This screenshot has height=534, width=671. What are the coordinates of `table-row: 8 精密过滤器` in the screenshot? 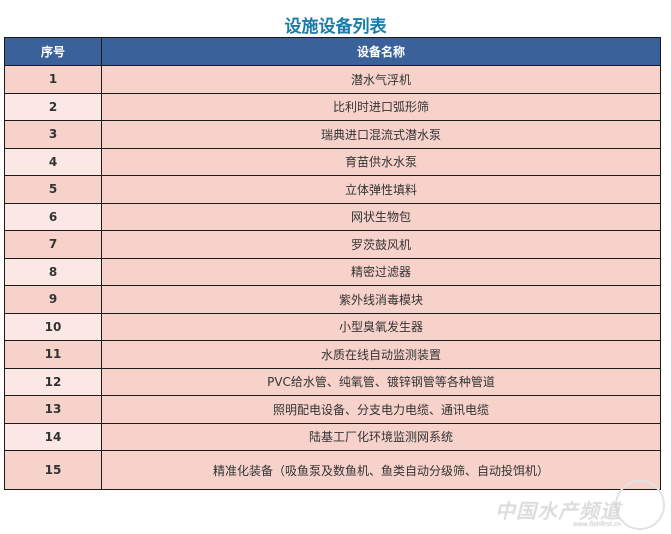 It's located at (332, 271).